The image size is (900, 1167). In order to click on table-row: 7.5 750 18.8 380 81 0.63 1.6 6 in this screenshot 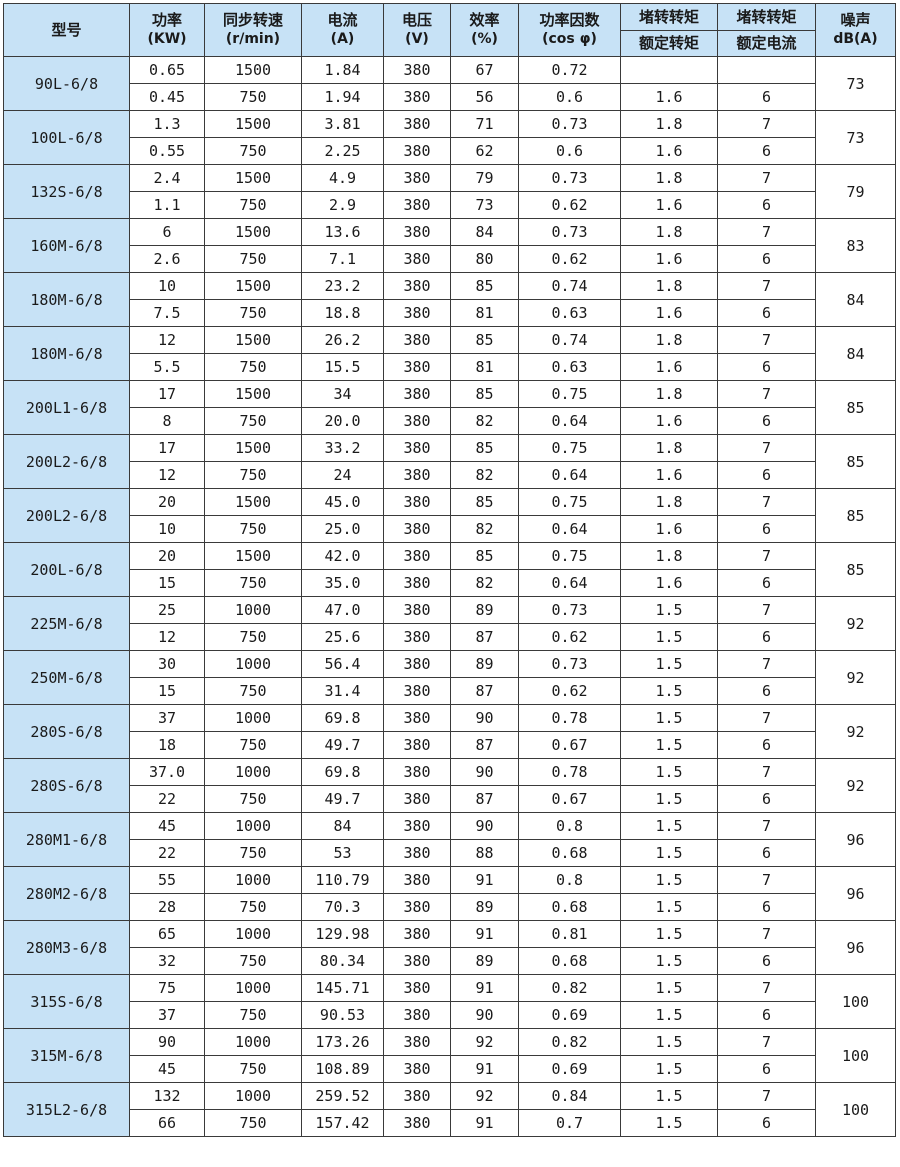, I will do `click(450, 313)`.